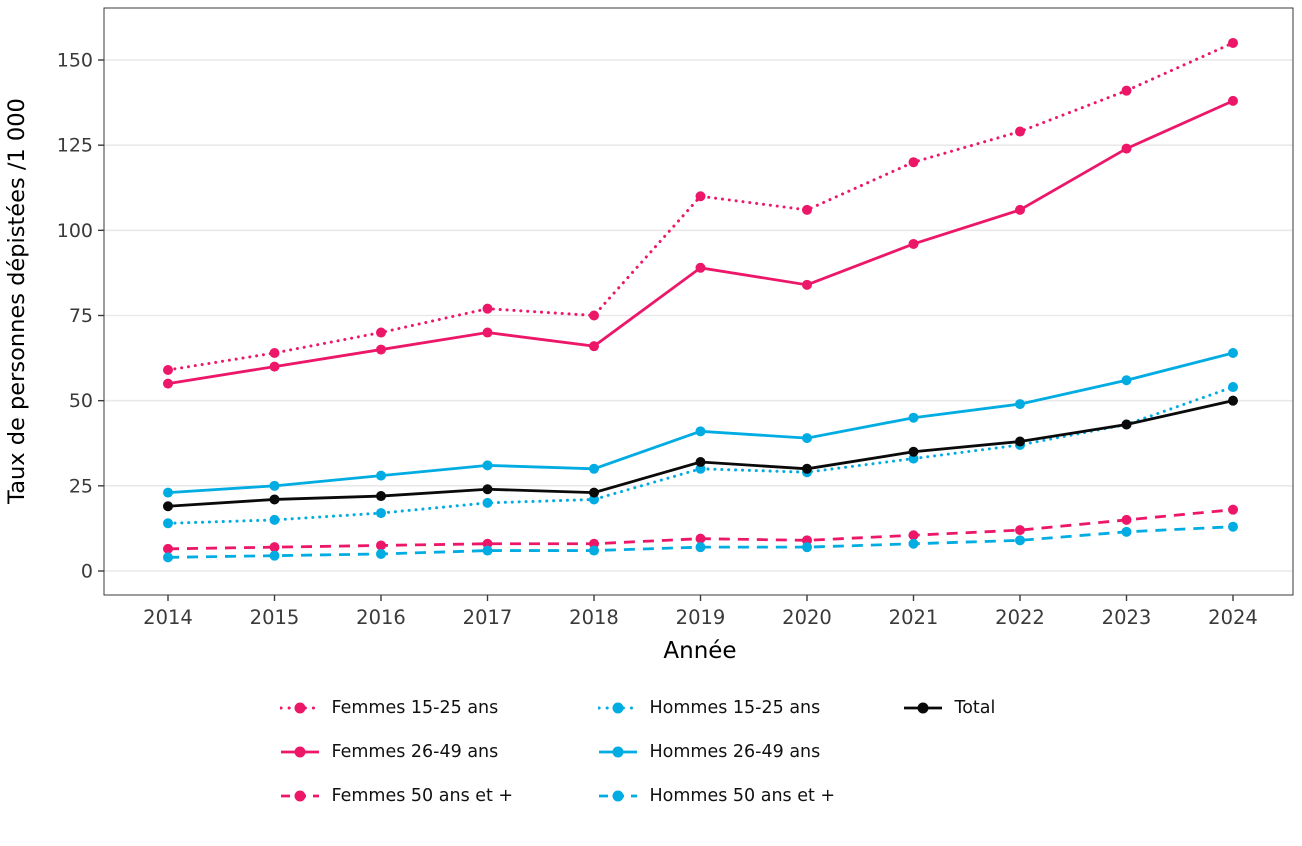  What do you see at coordinates (439, 752) in the screenshot?
I see `legend-item-femmes-26-49-ans: Femmes 26-49 ans` at bounding box center [439, 752].